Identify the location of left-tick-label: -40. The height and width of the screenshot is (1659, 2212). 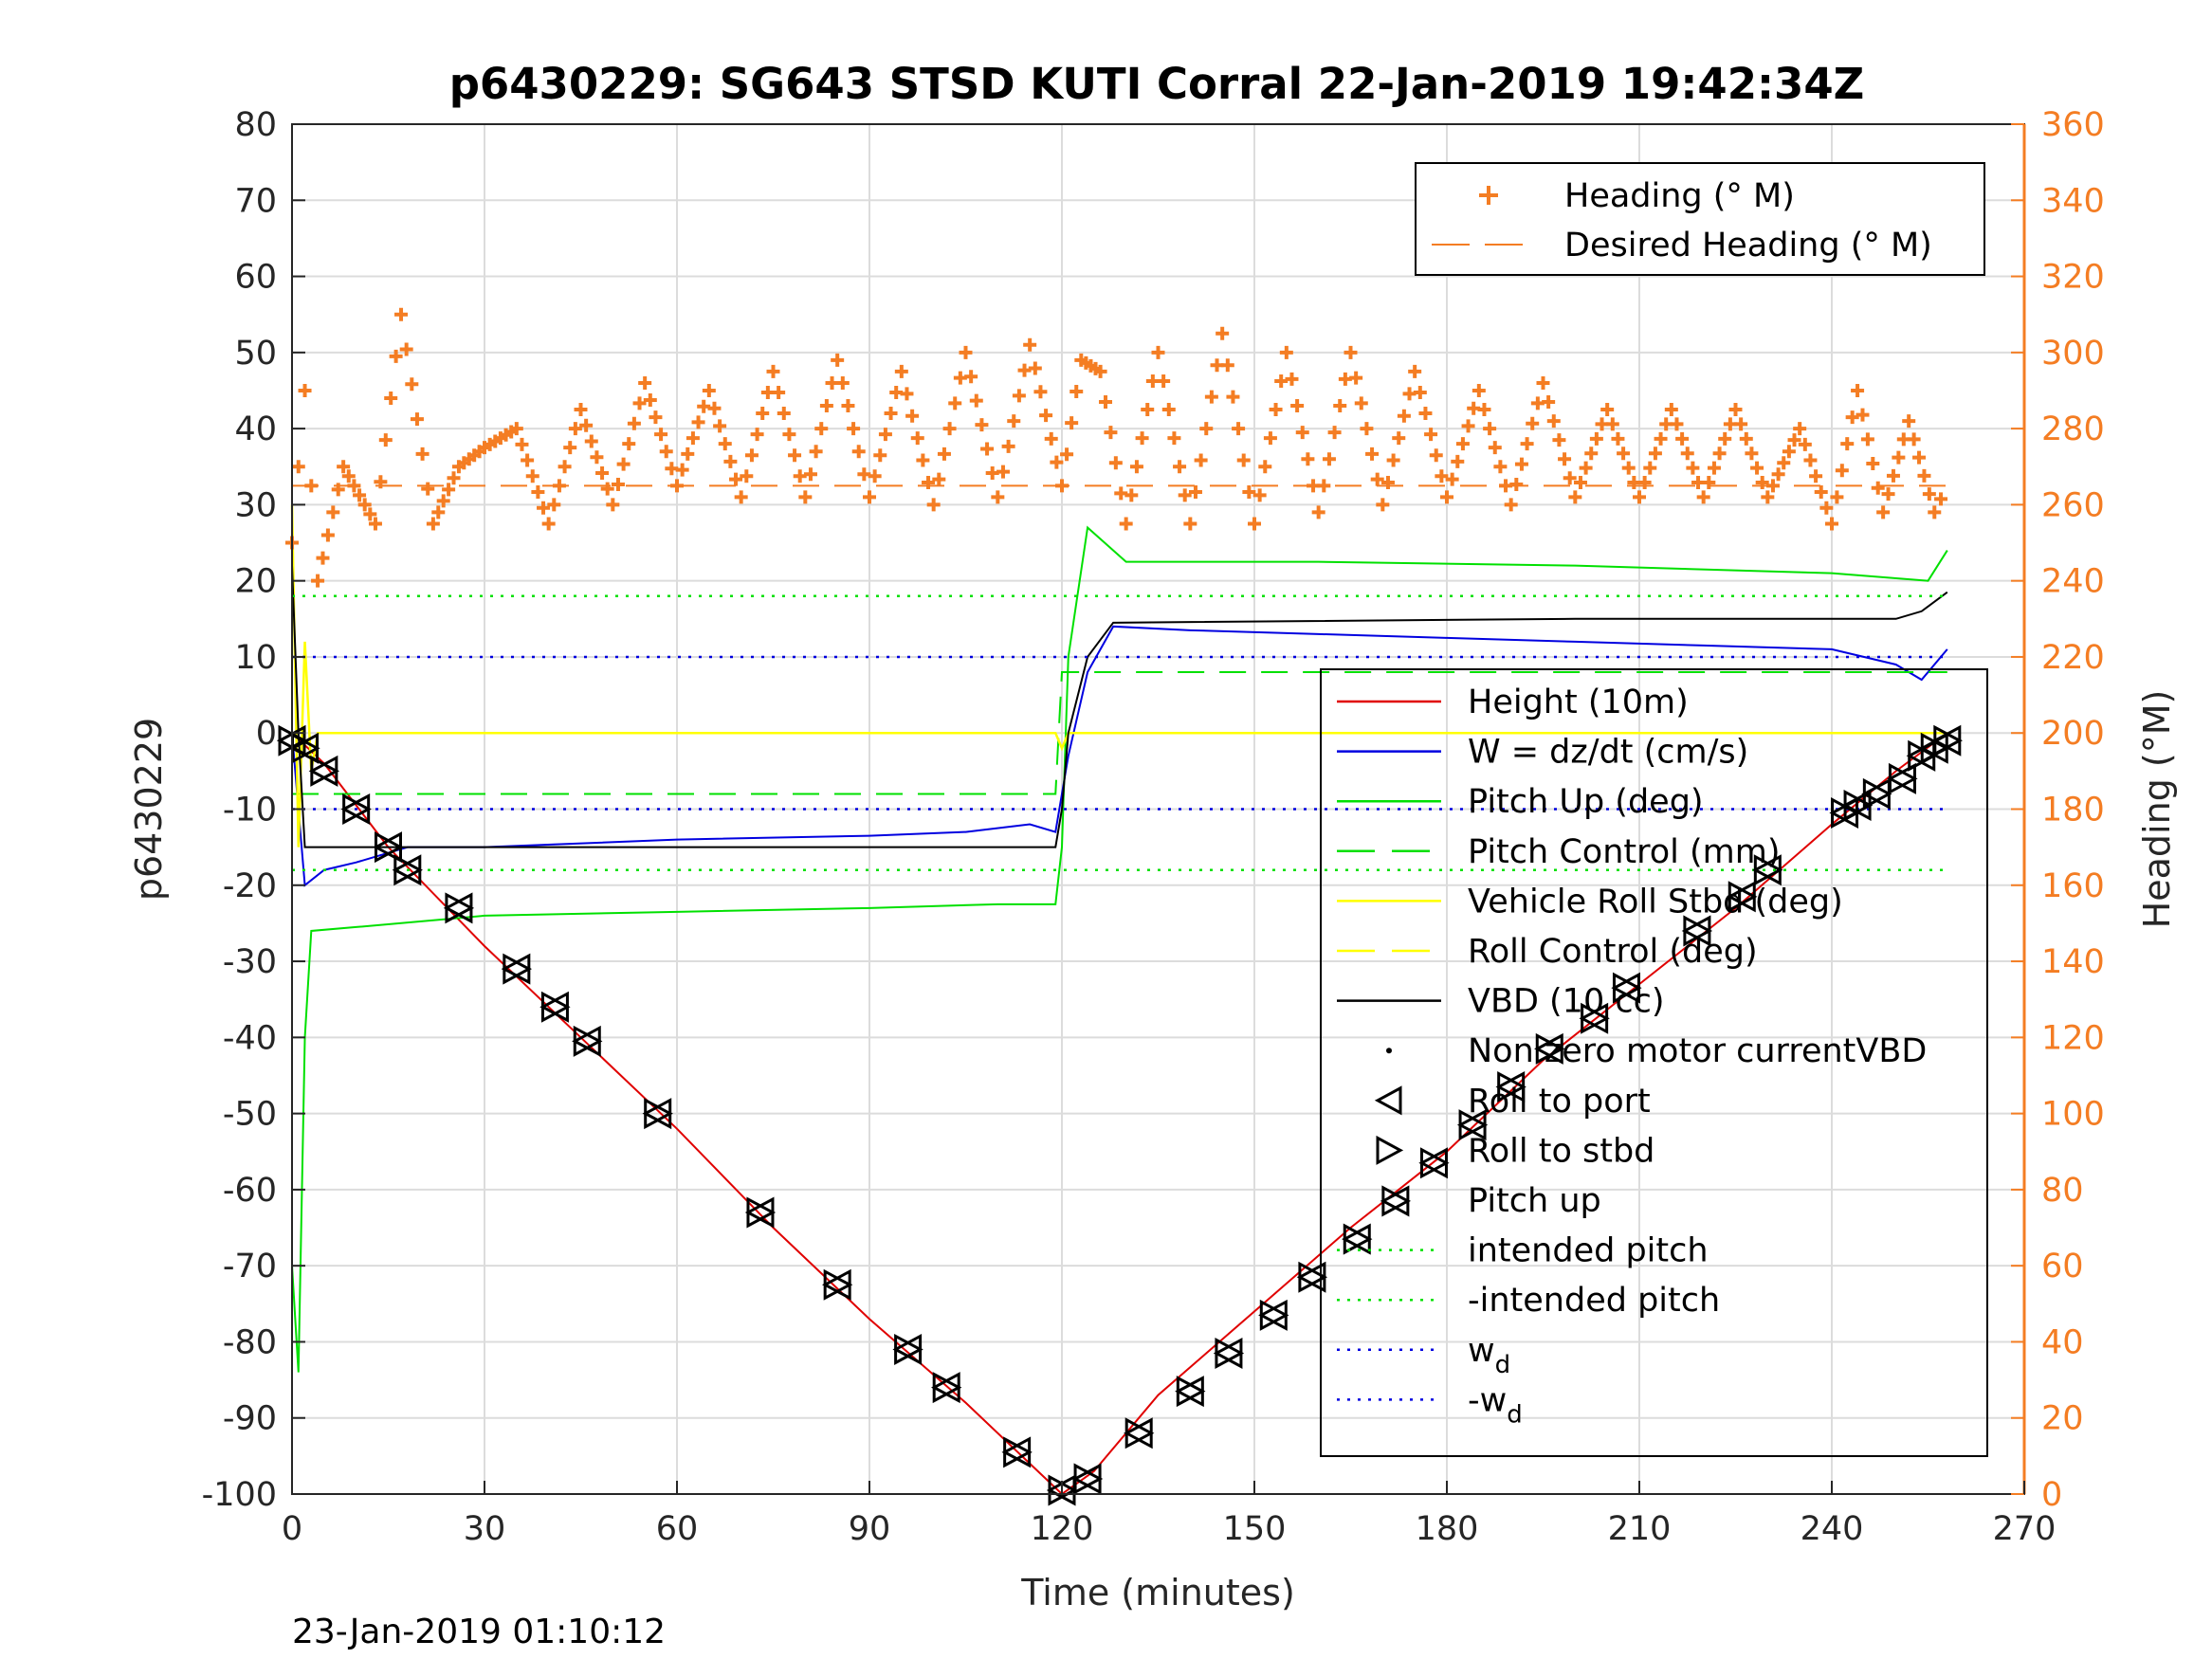
(250, 1038).